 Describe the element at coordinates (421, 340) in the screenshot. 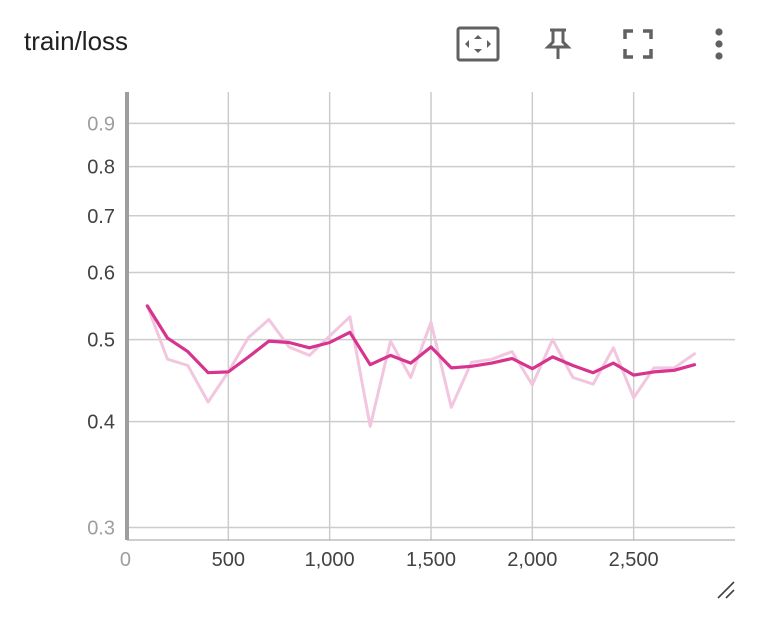

I see `smoothed-loss-line` at that location.